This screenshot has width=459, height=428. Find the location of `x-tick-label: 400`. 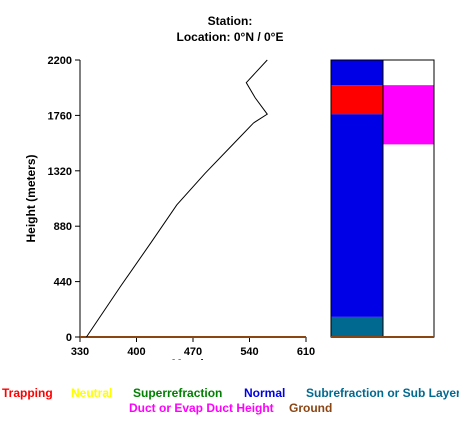

x-tick-label: 400 is located at coordinates (136, 352).